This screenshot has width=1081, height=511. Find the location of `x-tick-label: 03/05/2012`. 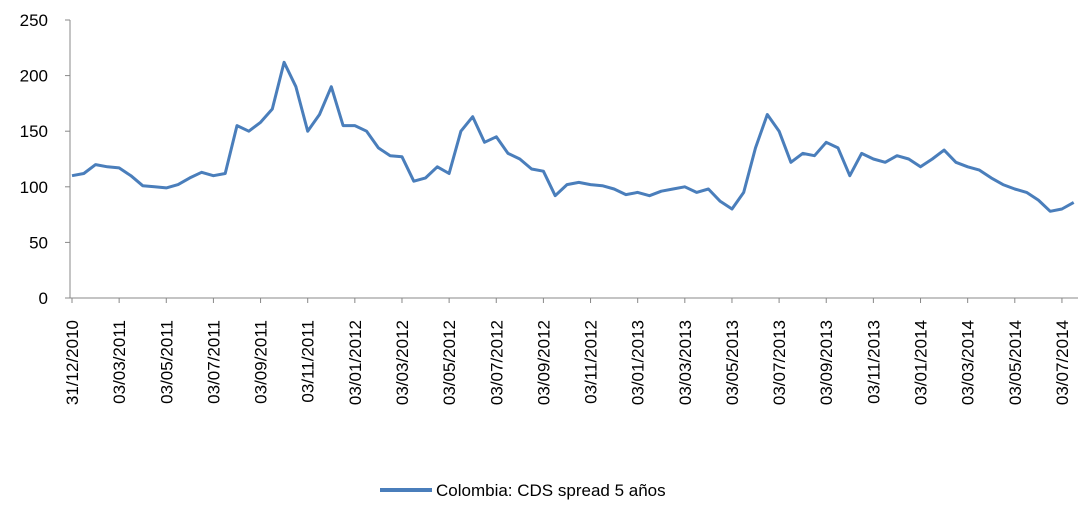

x-tick-label: 03/05/2012 is located at coordinates (449, 362).